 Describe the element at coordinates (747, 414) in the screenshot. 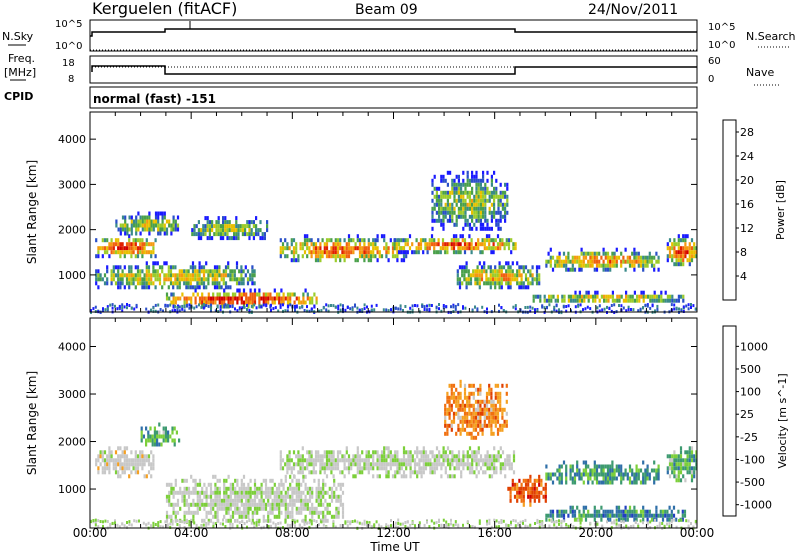

I see `velocity-panel-colorbar-tick-label: 25` at that location.